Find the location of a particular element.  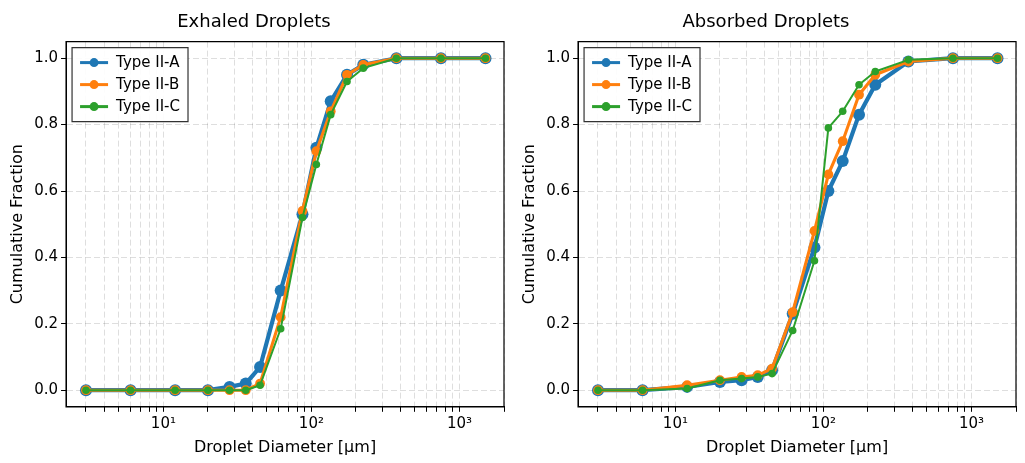

chart-title: Absorbed Droplets is located at coordinates (766, 21).